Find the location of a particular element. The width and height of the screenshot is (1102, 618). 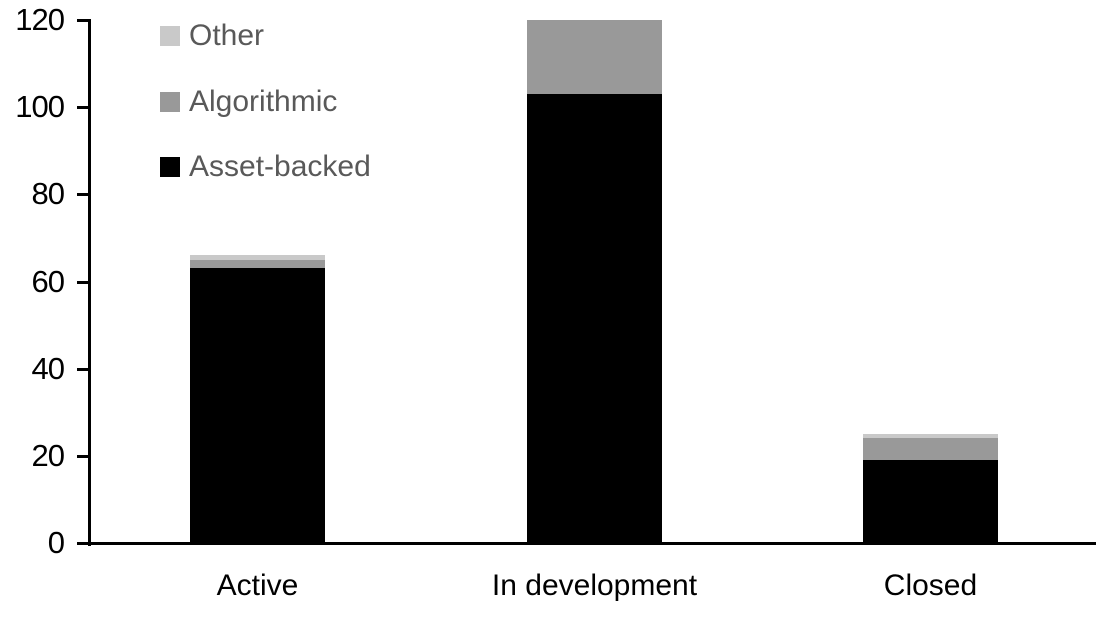

legend-label-algorithmic: Algorithmic is located at coordinates (263, 101).